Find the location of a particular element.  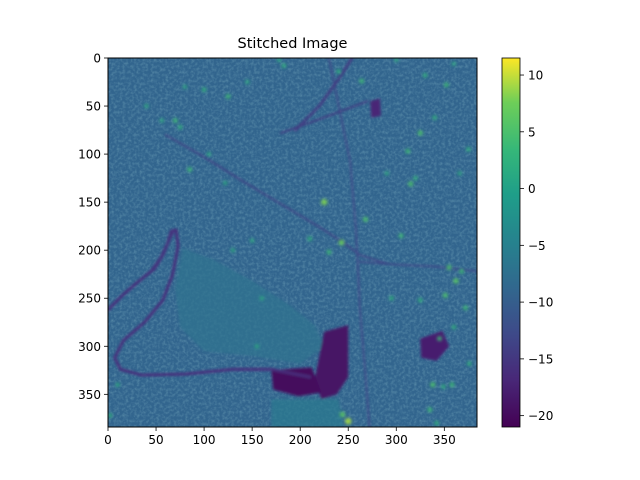

colorbar-tick-label: −5 is located at coordinates (537, 246).